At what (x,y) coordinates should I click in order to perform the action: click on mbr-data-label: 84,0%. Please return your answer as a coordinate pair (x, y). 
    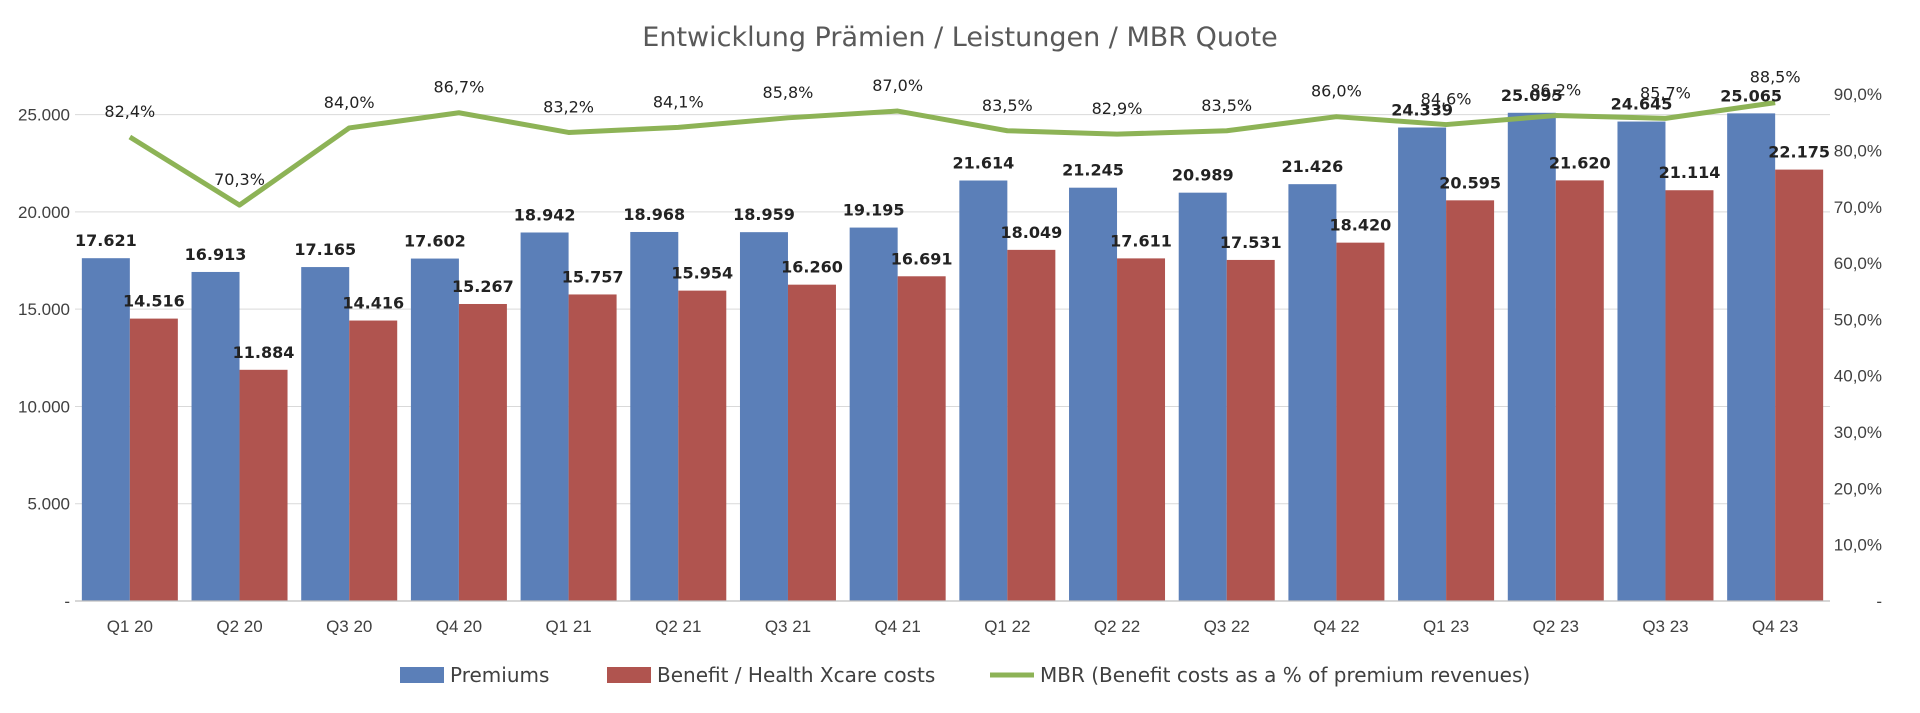
    Looking at the image, I should click on (349, 102).